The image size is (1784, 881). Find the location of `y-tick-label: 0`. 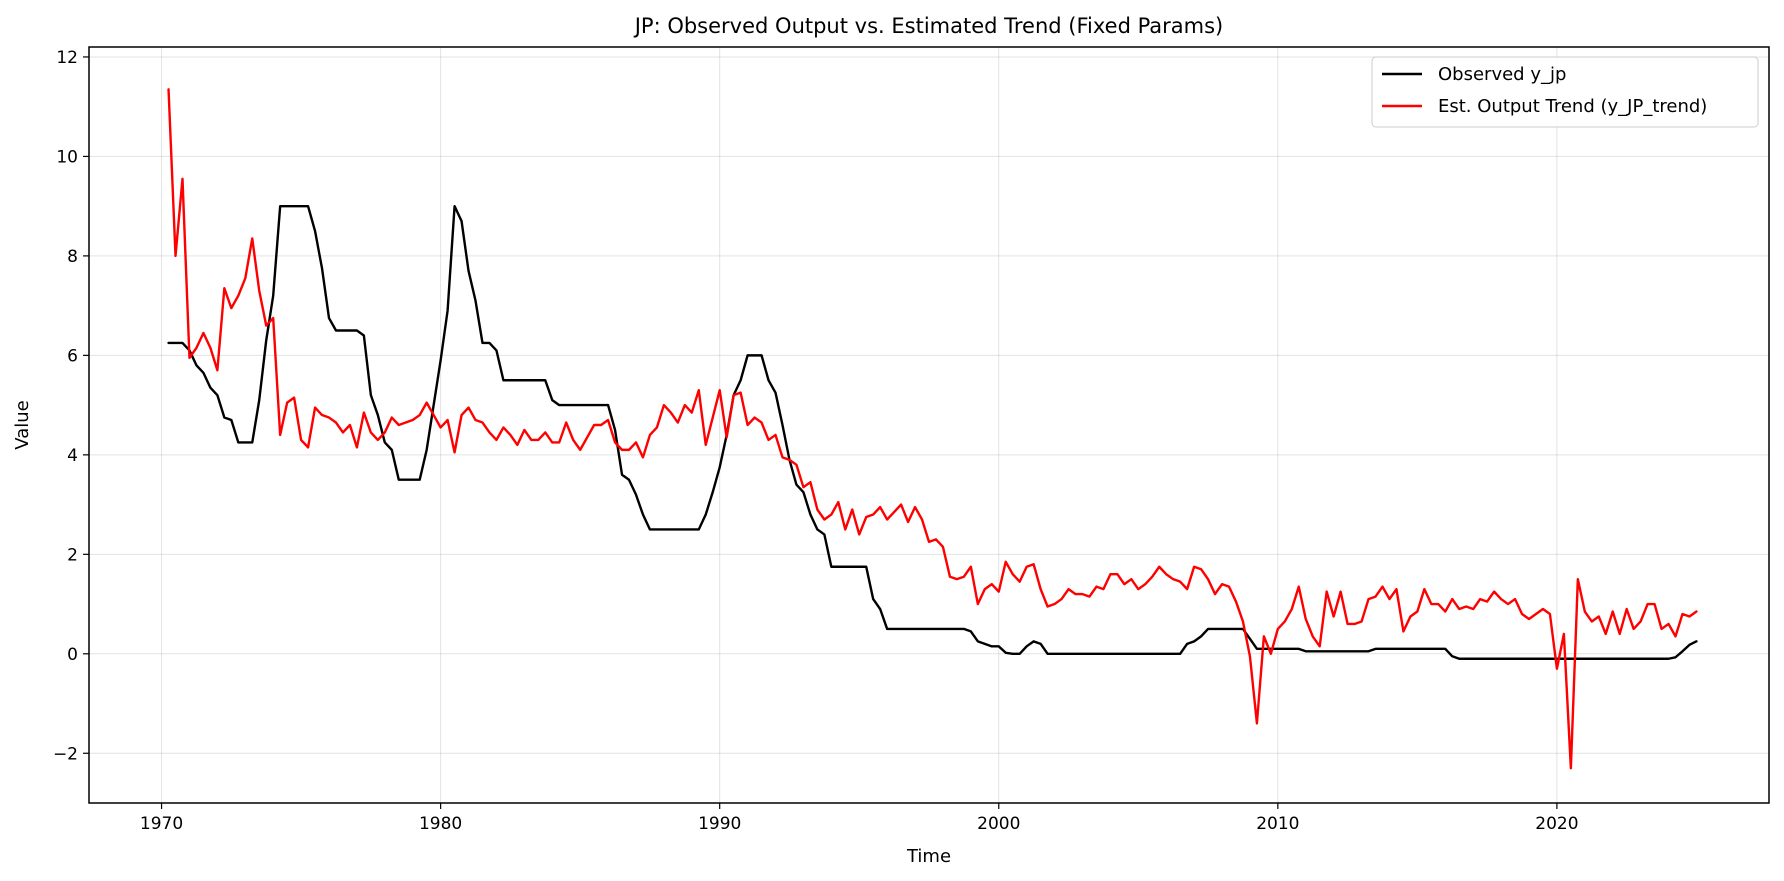

y-tick-label: 0 is located at coordinates (72, 655).